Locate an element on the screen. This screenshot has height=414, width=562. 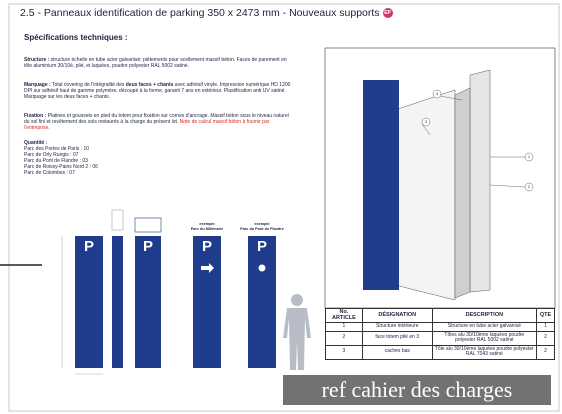
section-heading: Spécifications techniques : is located at coordinates (76, 37).